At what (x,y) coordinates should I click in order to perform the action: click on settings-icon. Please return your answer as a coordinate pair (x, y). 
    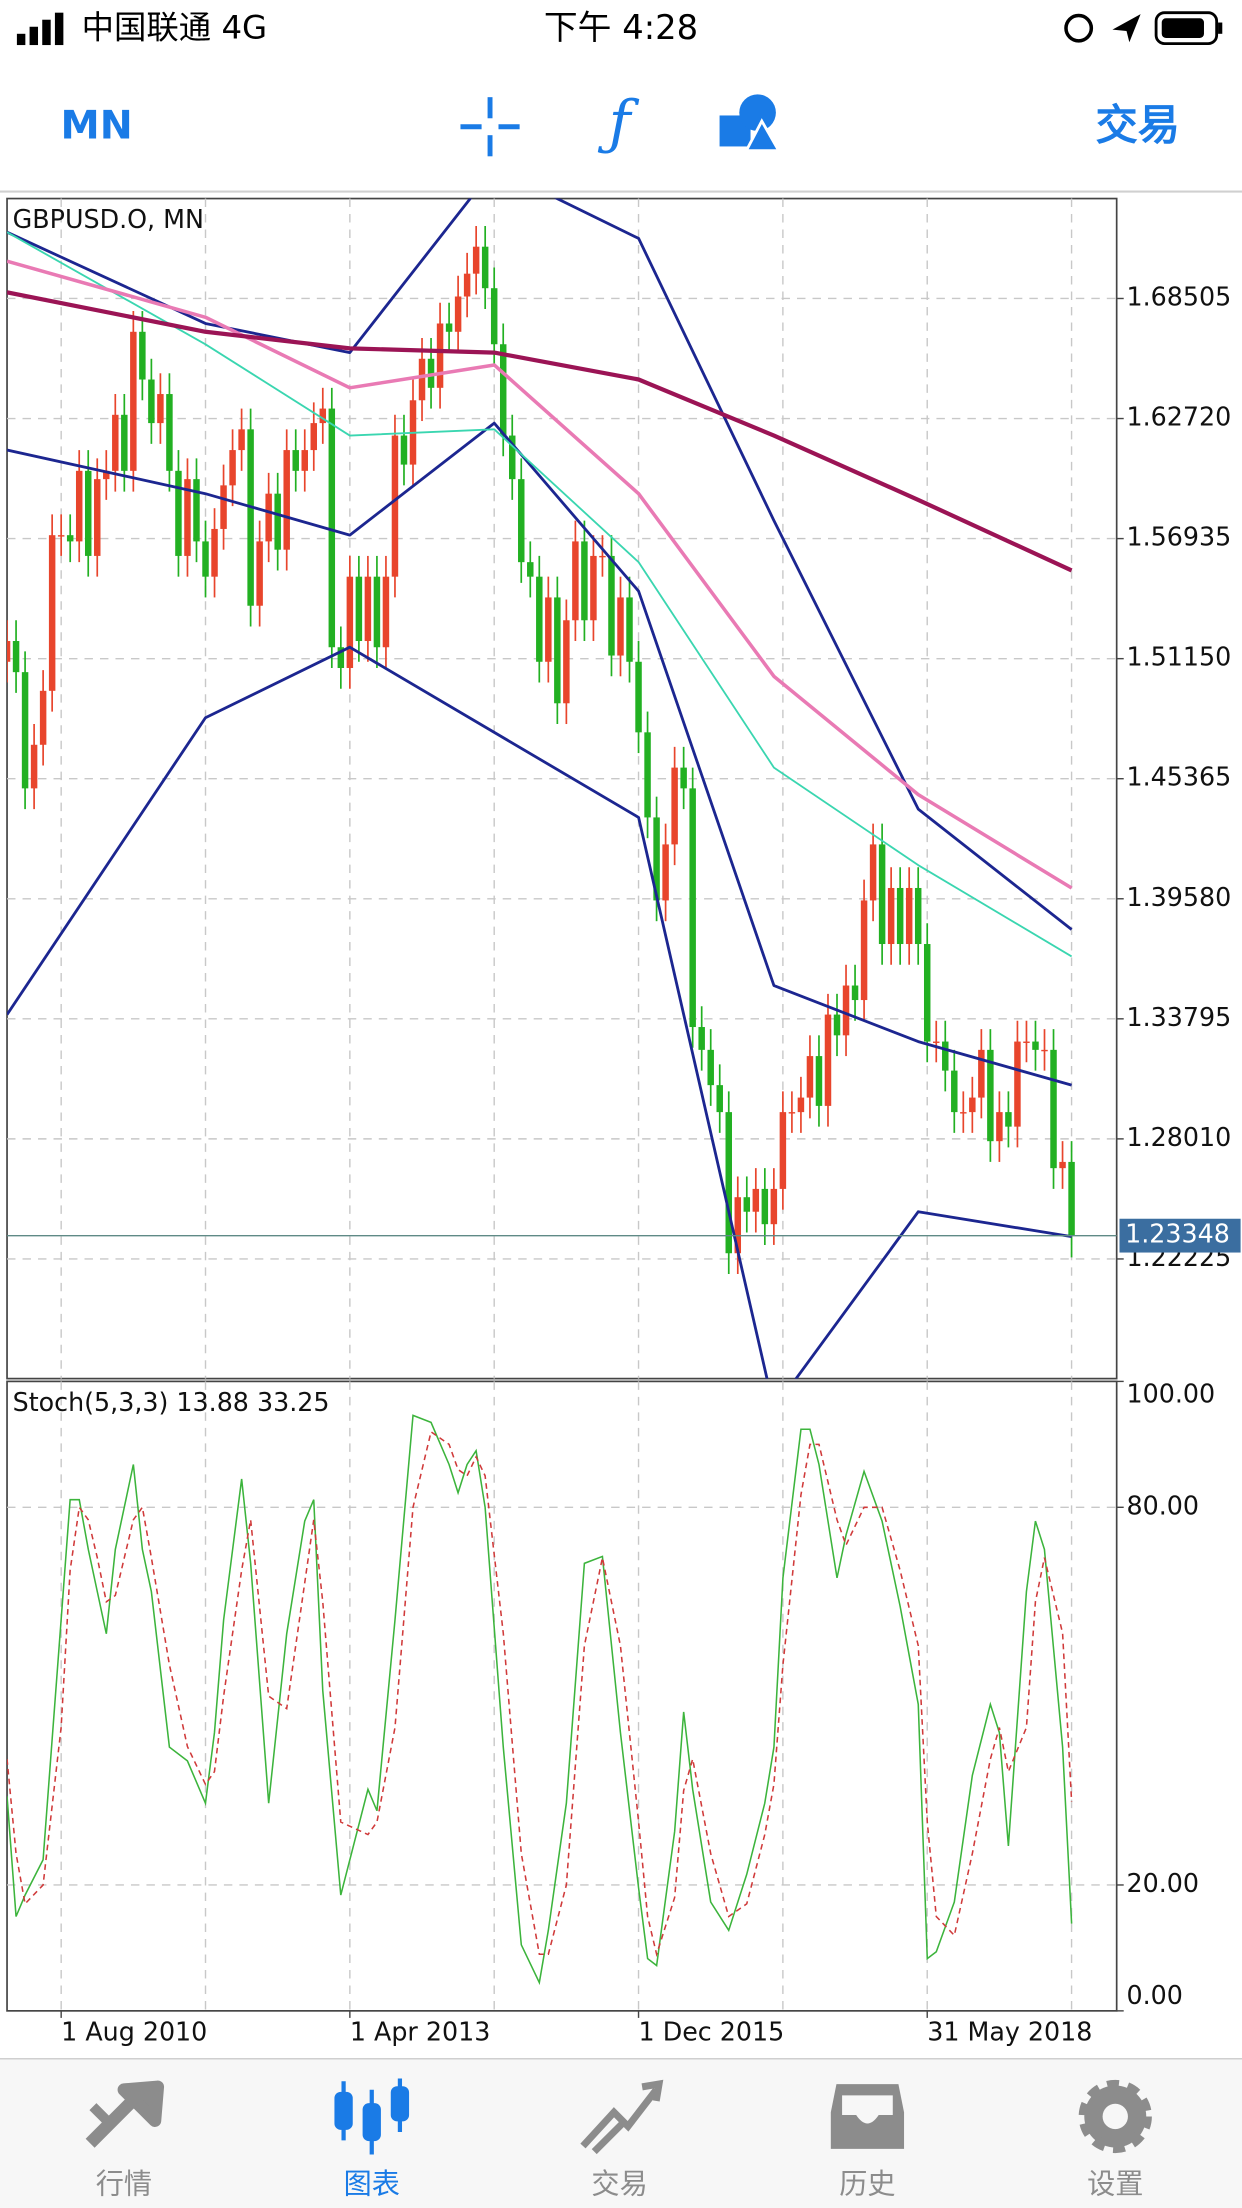
    Looking at the image, I should click on (1115, 2116).